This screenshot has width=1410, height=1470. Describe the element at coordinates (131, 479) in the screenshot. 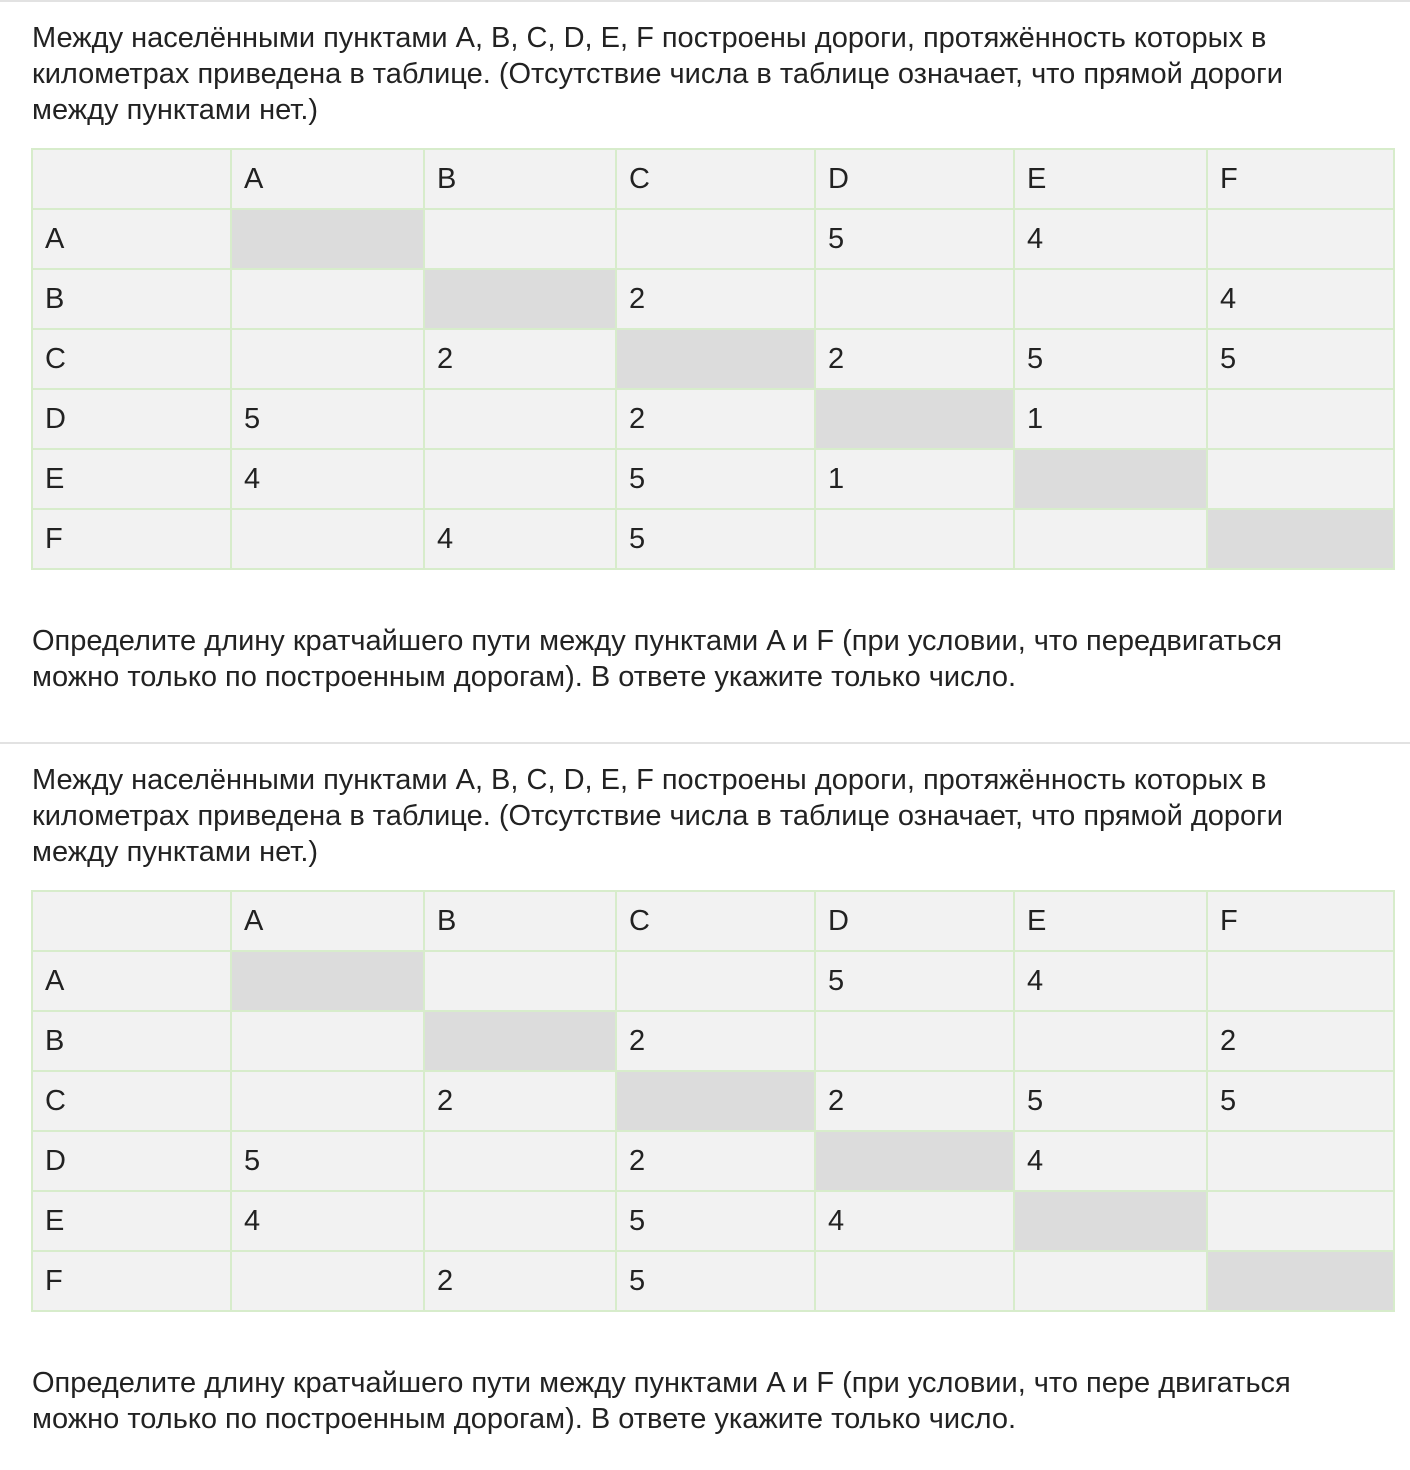

I see `row-header-e: E` at that location.